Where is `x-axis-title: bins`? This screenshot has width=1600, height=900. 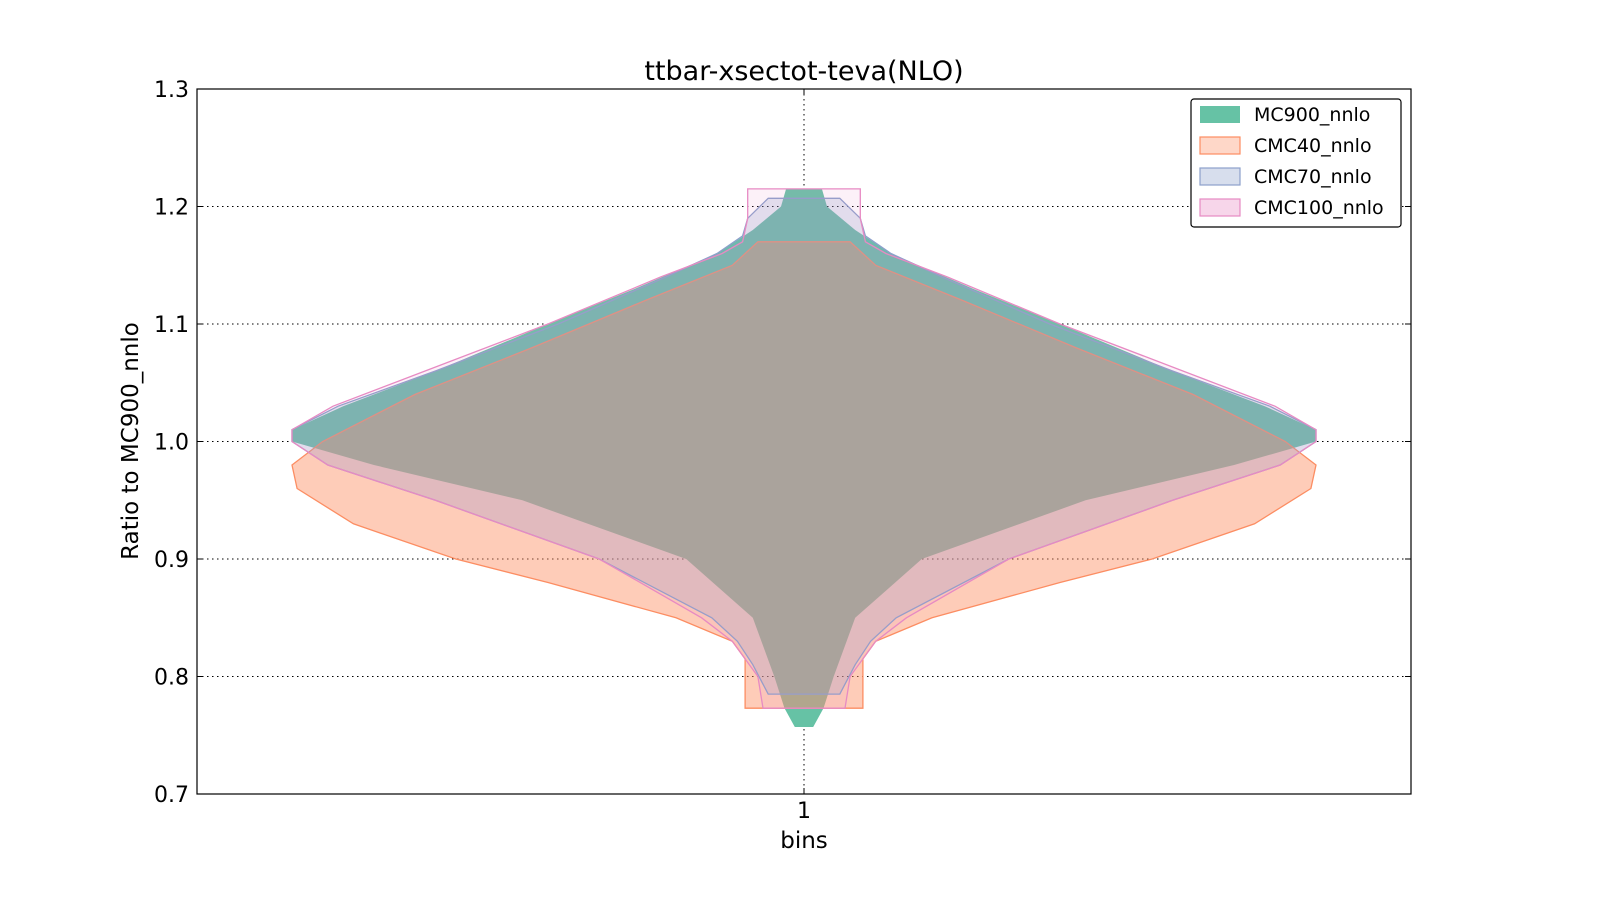 x-axis-title: bins is located at coordinates (804, 841).